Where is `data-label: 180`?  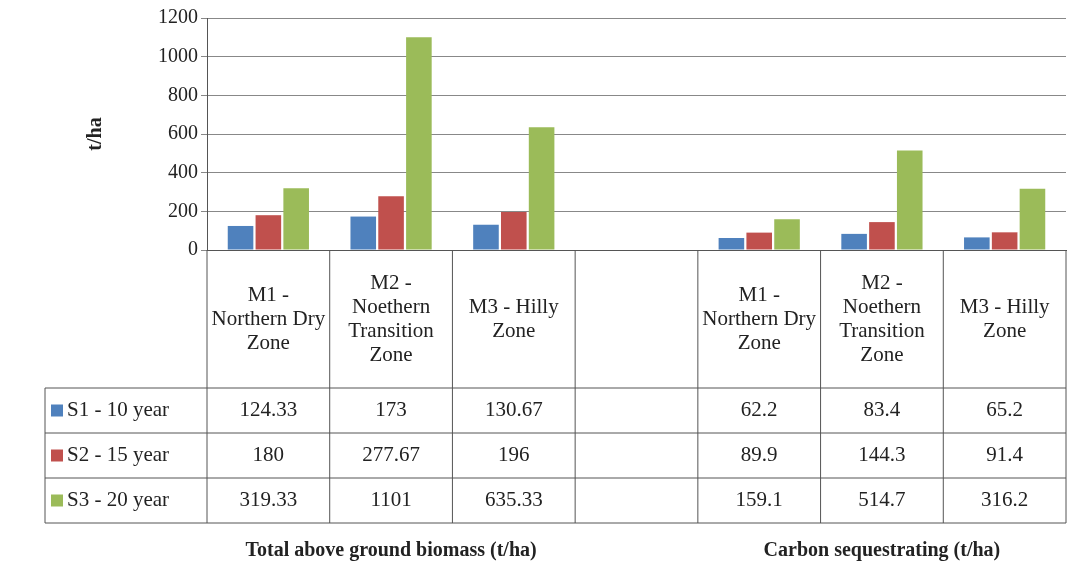
data-label: 180 is located at coordinates (268, 454).